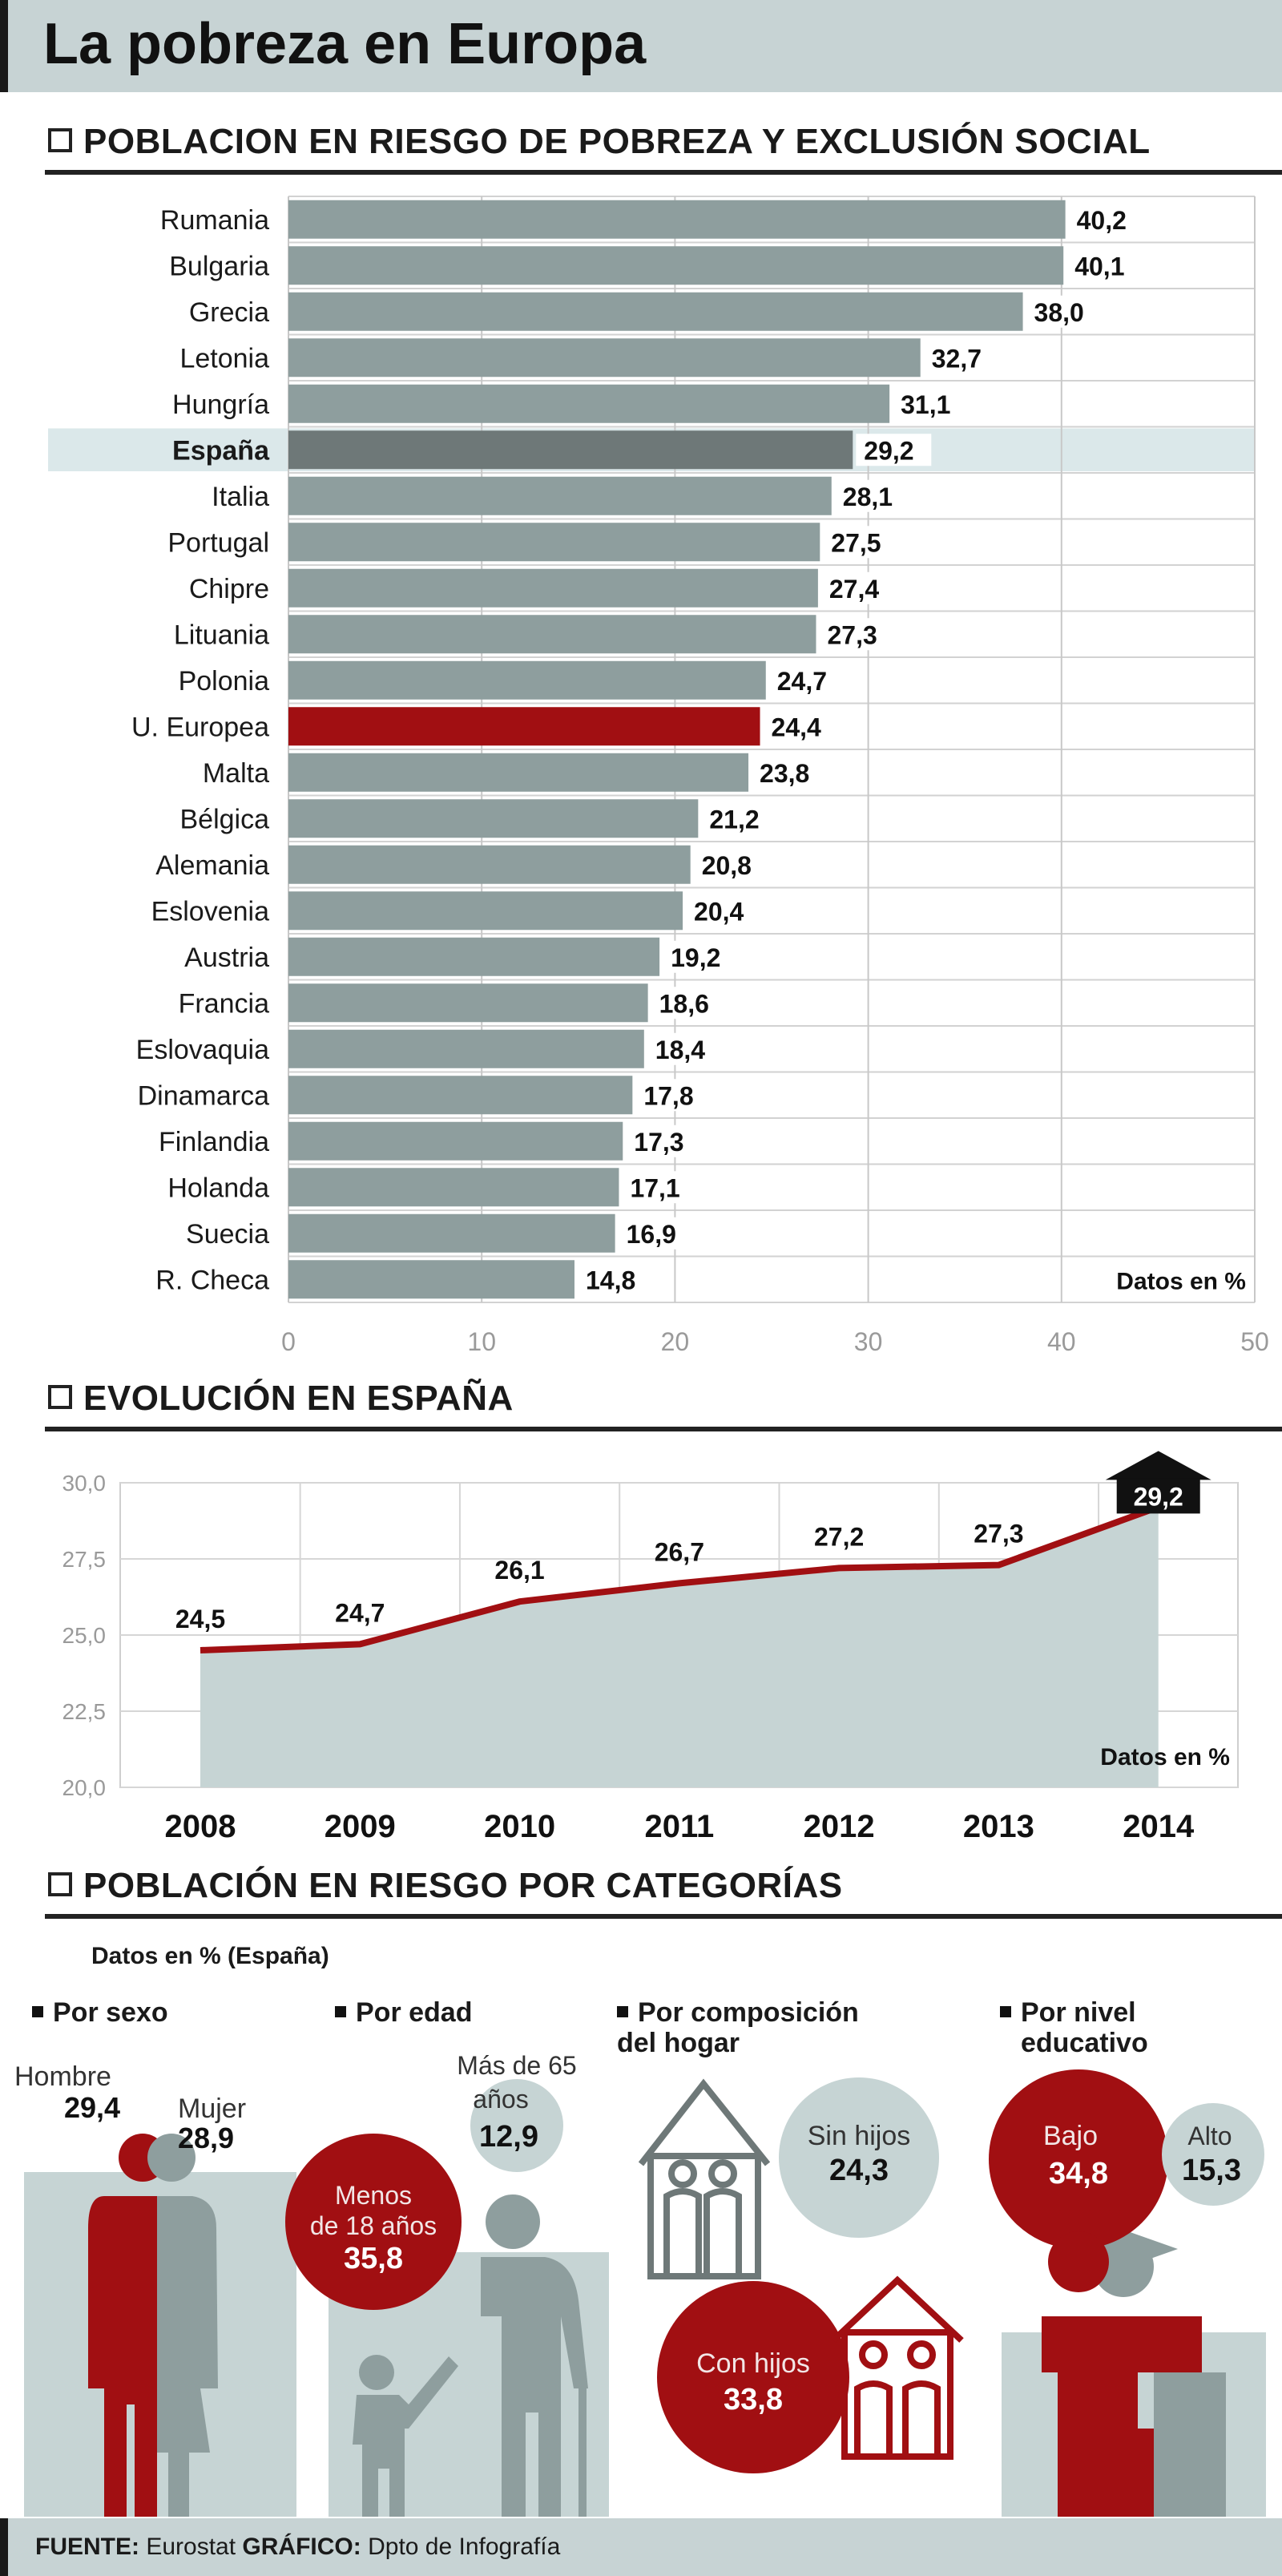 The width and height of the screenshot is (1282, 2576). What do you see at coordinates (281, 1405) in the screenshot?
I see `section-heading-evolucion: EVOLUCIÓN EN ESPAÑA` at bounding box center [281, 1405].